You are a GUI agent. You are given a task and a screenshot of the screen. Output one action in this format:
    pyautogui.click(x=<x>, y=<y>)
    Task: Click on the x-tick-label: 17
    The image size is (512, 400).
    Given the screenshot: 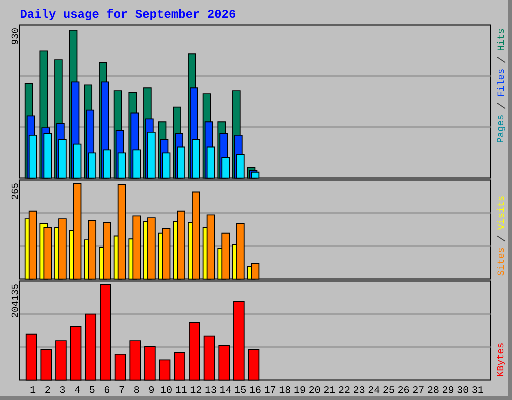 What is the action you would take?
    pyautogui.click(x=270, y=390)
    